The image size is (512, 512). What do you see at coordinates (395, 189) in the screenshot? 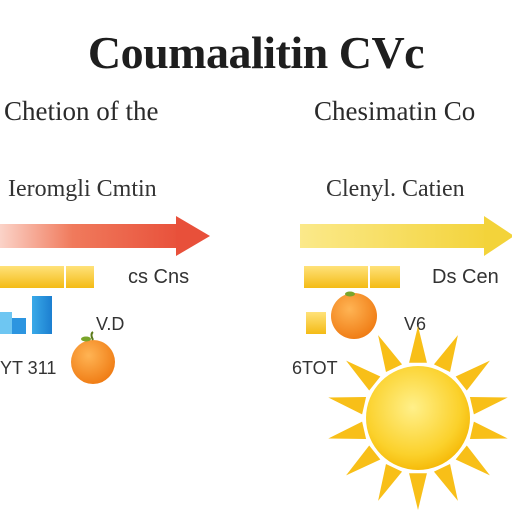
I see `right-subheading: Clenyl. Catien` at bounding box center [395, 189].